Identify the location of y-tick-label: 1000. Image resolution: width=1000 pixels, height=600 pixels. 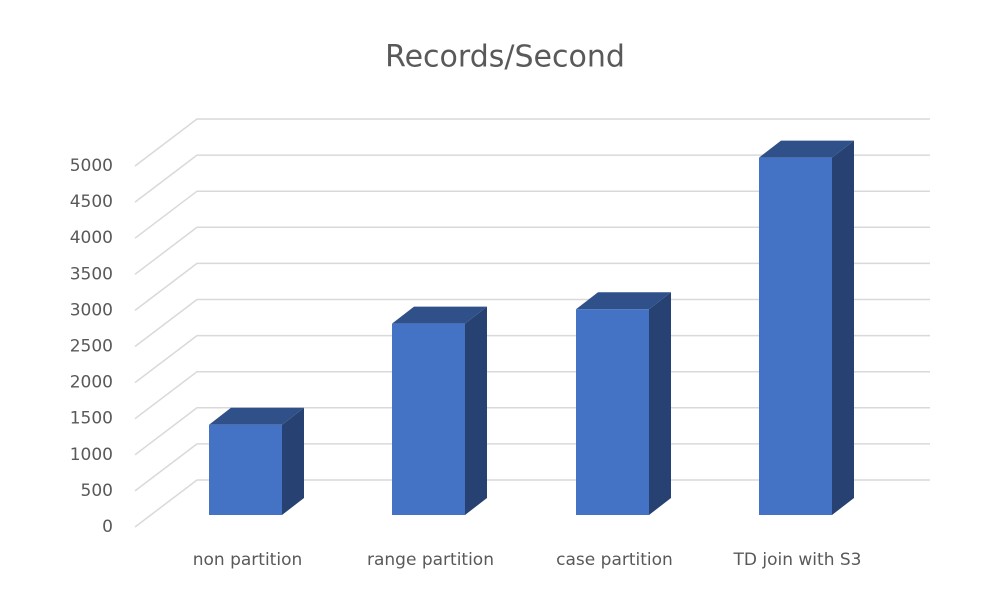
(91, 455).